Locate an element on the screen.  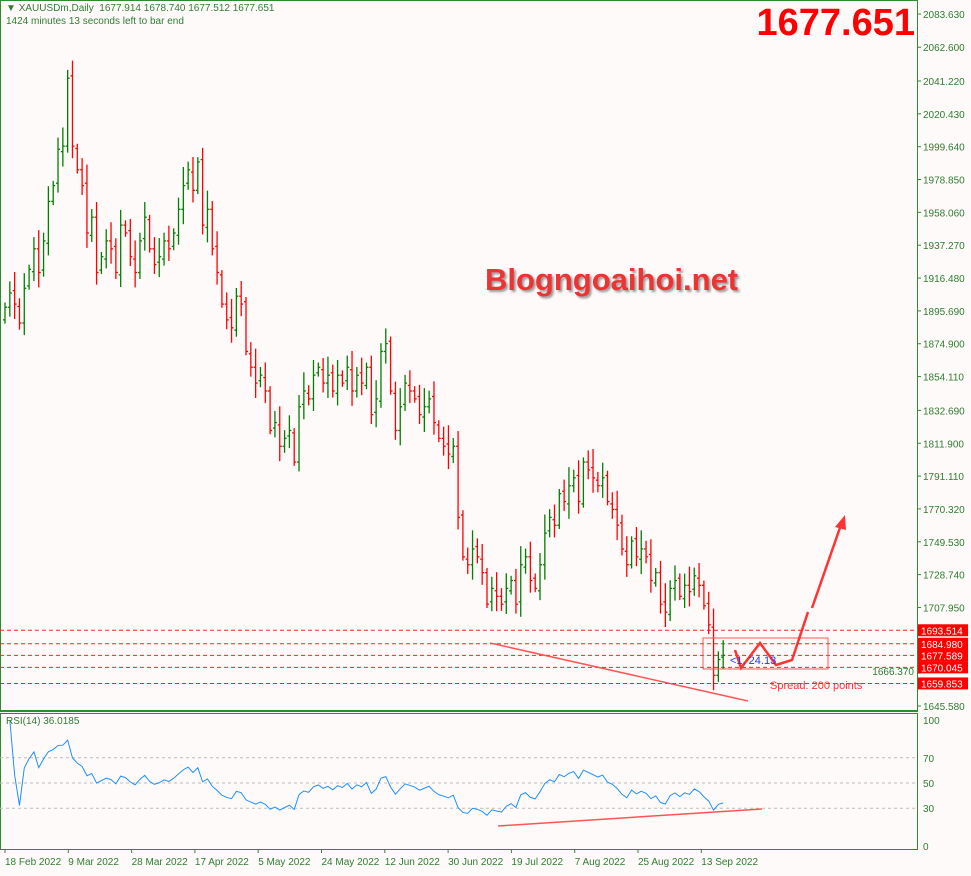
watermark: Blogngoaihoi.net is located at coordinates (612, 279).